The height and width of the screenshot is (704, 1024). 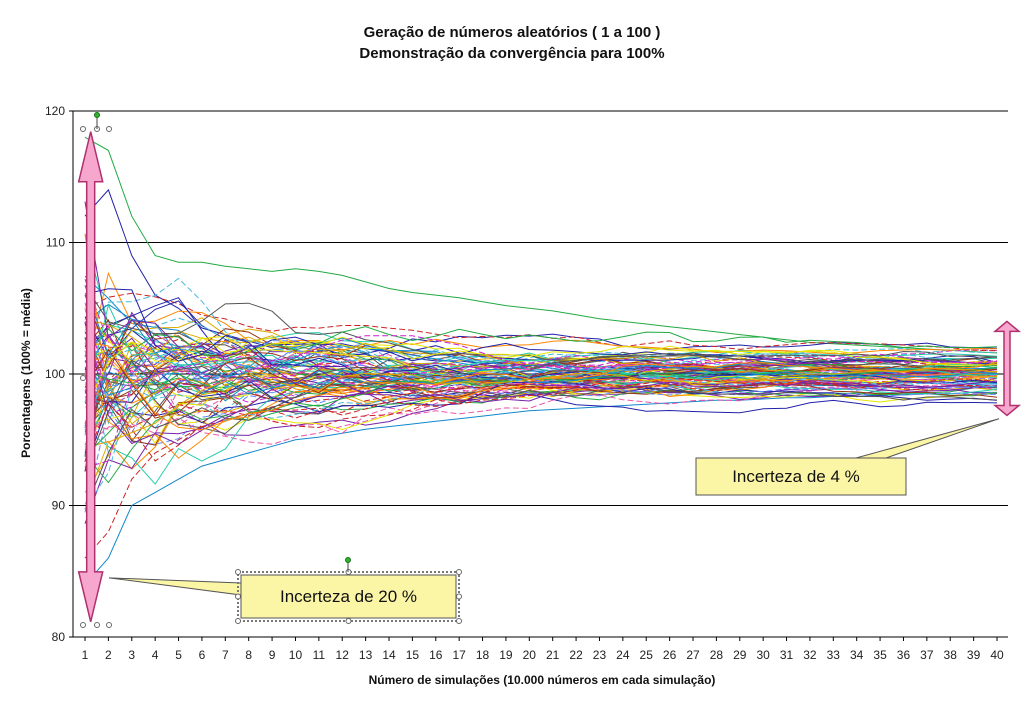 What do you see at coordinates (26, 373) in the screenshot?
I see `y-axis-label: Porcentagens (100% = média)` at bounding box center [26, 373].